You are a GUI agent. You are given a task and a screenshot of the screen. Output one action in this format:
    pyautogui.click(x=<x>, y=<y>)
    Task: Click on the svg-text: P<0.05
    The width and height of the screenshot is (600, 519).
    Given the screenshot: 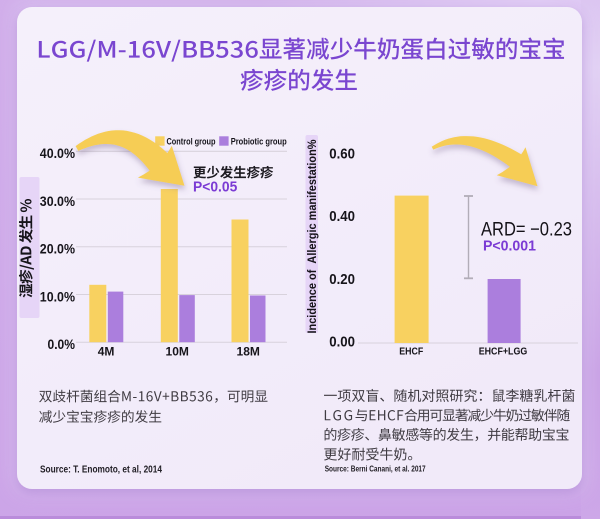 What is the action you would take?
    pyautogui.click(x=215, y=188)
    